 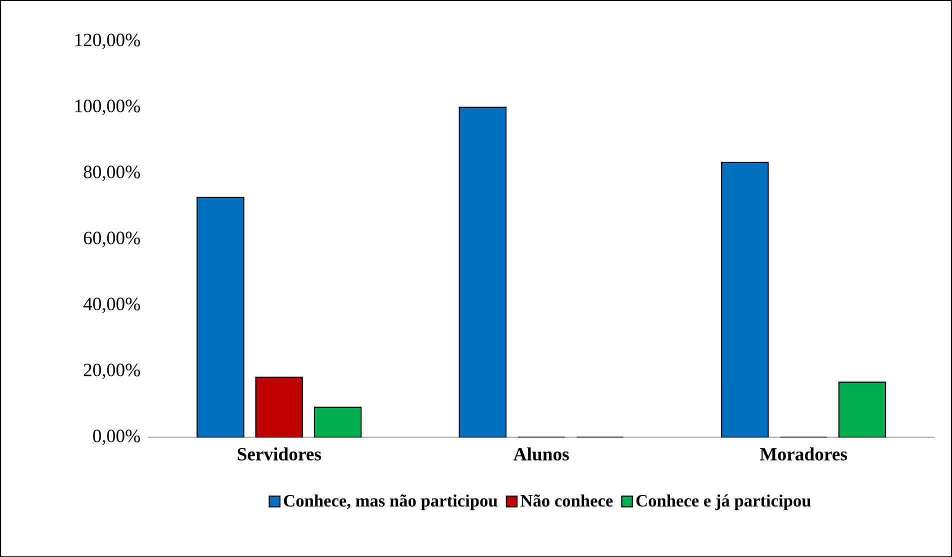 What do you see at coordinates (723, 502) in the screenshot?
I see `legend-label: Conhece e já participou` at bounding box center [723, 502].